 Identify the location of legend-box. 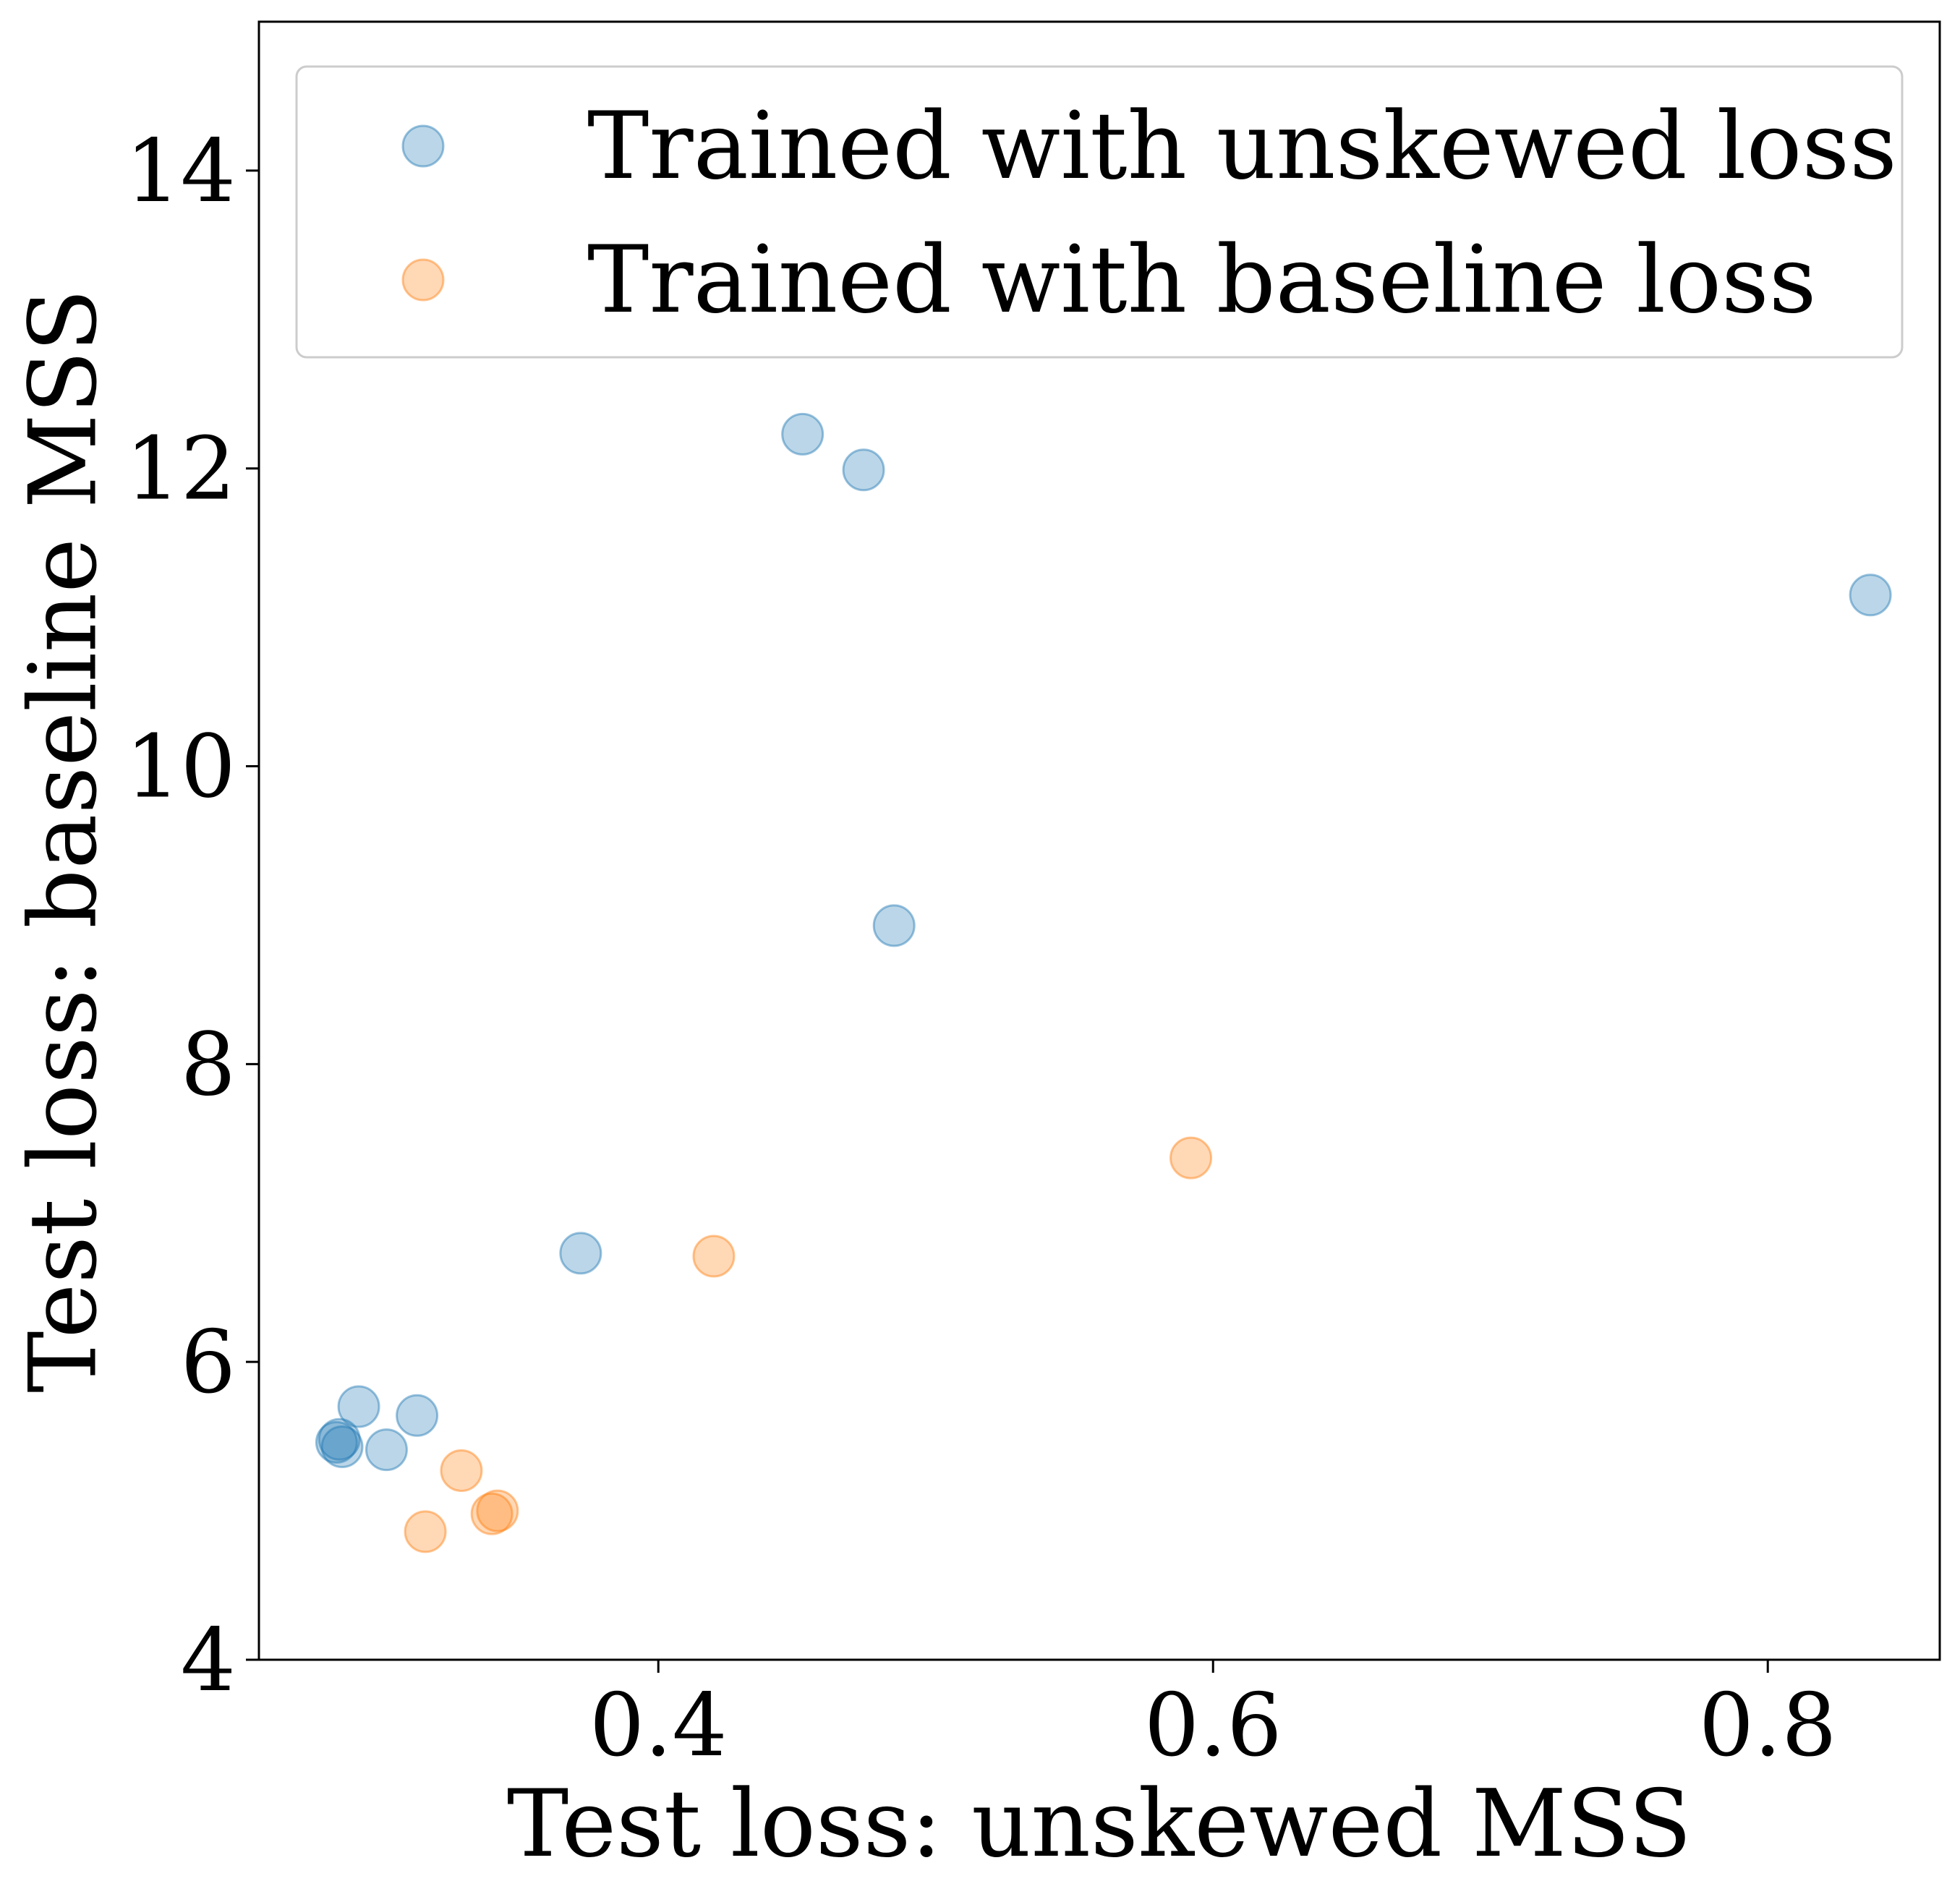
(1099, 212).